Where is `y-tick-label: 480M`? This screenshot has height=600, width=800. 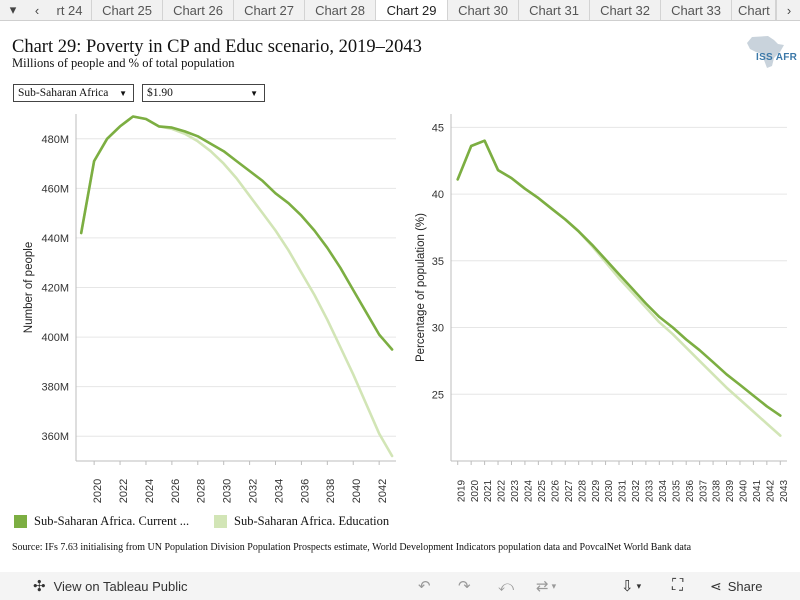 y-tick-label: 480M is located at coordinates (55, 140).